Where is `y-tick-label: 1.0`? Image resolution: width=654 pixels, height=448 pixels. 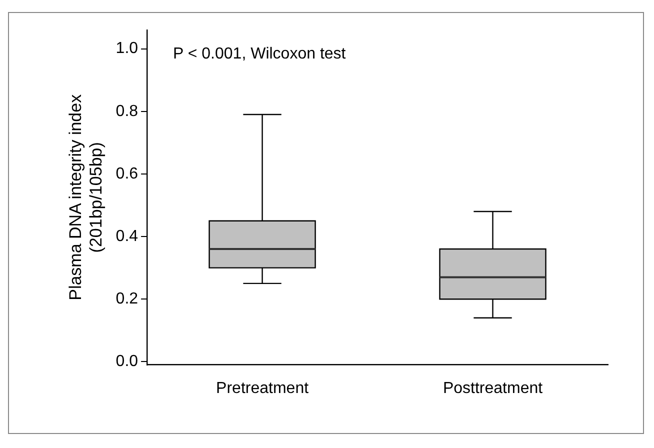 y-tick-label: 1.0 is located at coordinates (127, 49).